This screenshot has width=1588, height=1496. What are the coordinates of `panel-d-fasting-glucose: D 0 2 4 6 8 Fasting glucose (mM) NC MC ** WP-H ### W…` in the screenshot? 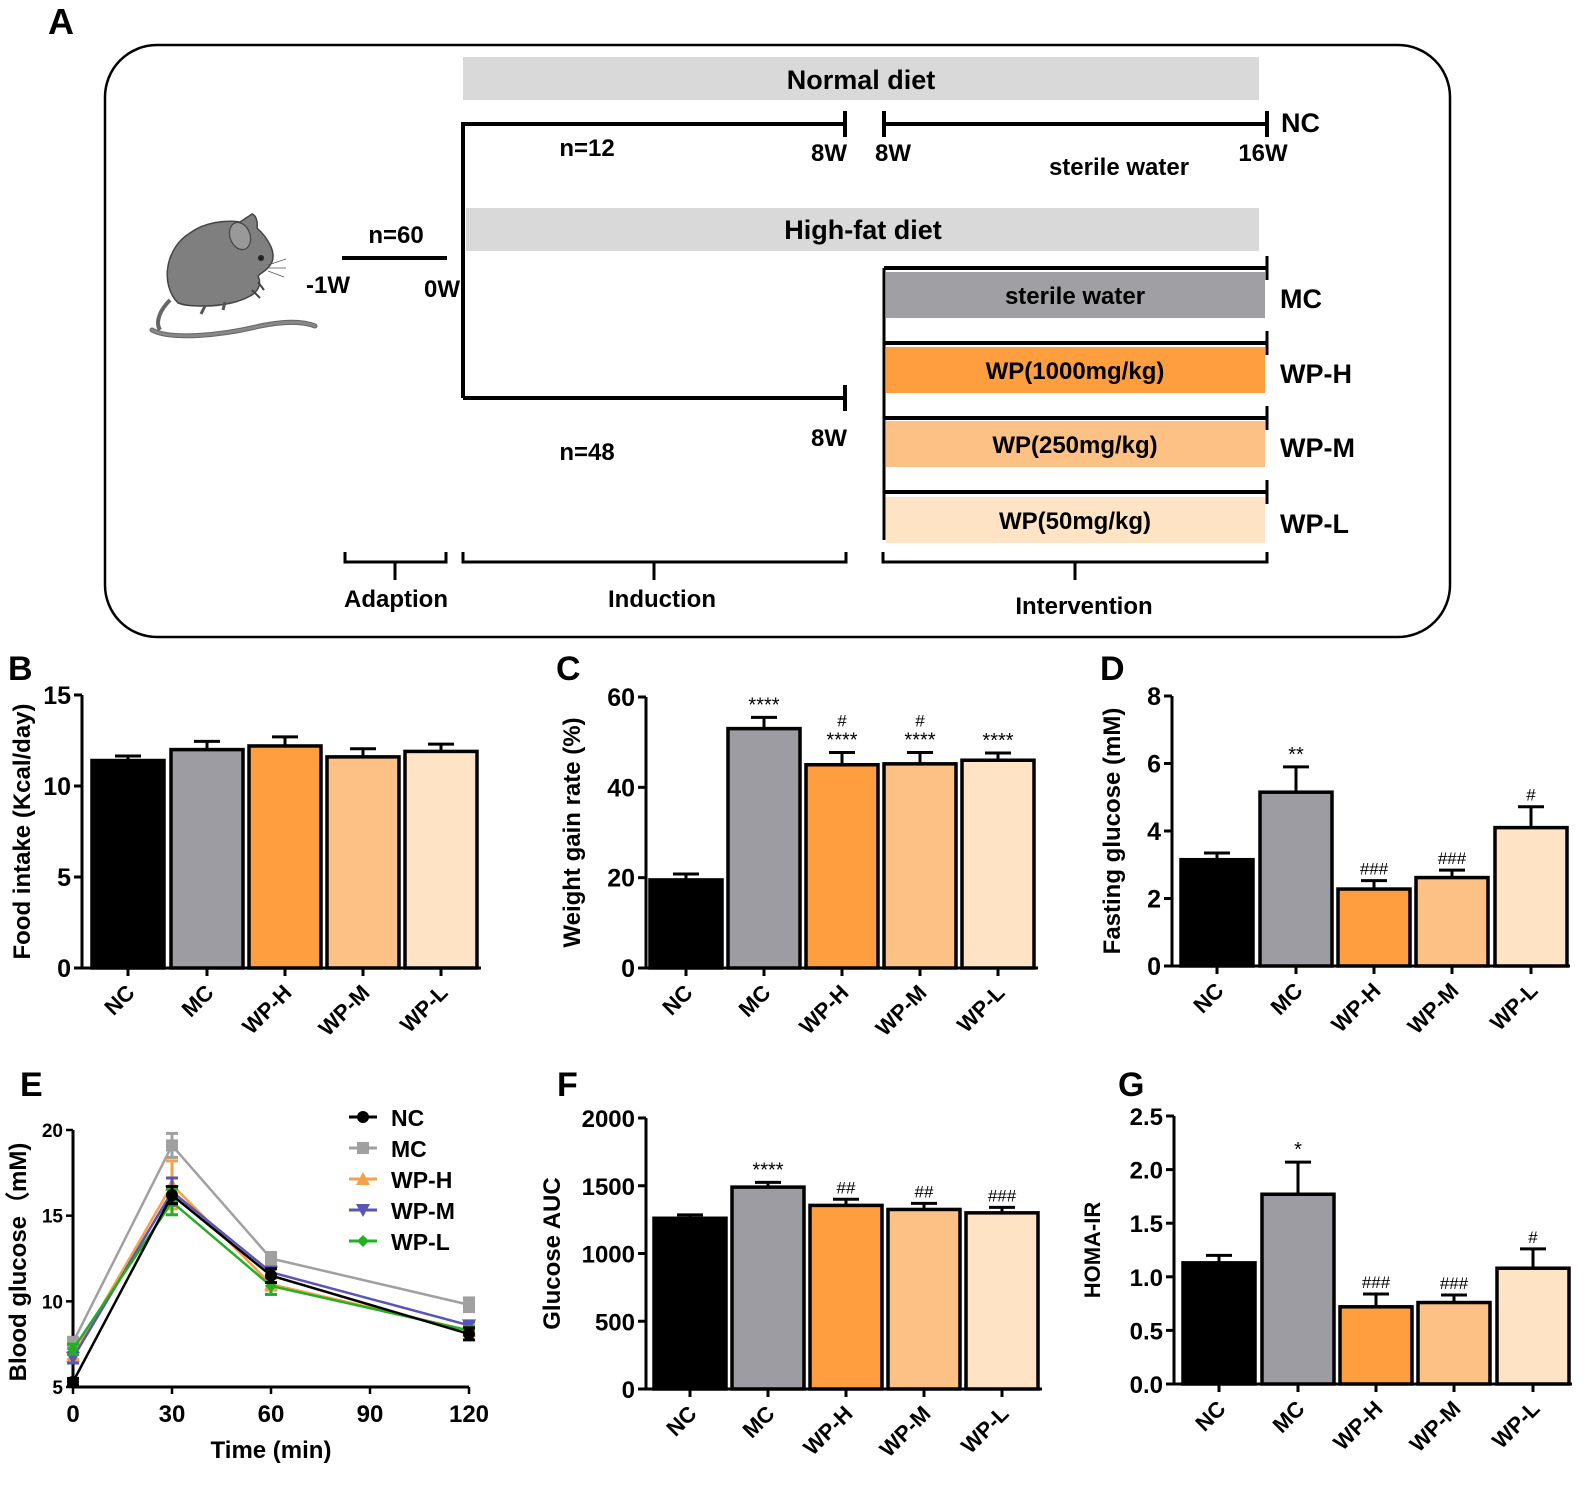 It's located at (1334, 844).